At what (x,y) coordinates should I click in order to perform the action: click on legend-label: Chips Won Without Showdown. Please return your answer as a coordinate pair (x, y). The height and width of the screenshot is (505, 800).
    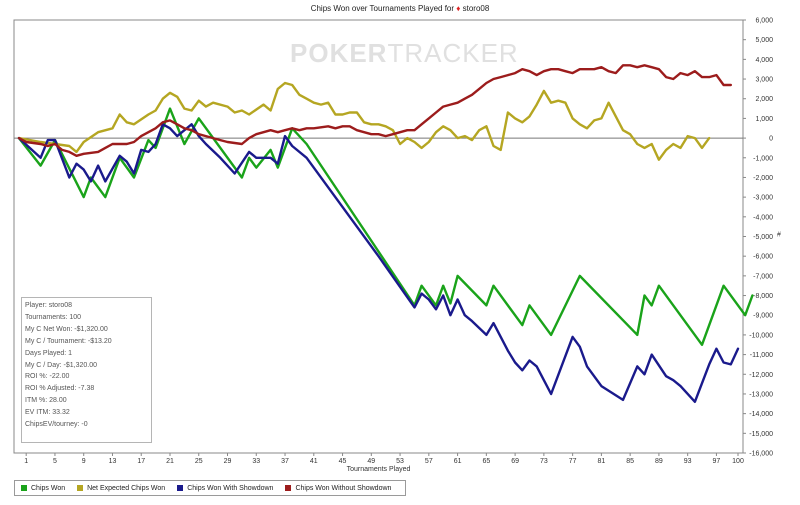
    Looking at the image, I should click on (343, 488).